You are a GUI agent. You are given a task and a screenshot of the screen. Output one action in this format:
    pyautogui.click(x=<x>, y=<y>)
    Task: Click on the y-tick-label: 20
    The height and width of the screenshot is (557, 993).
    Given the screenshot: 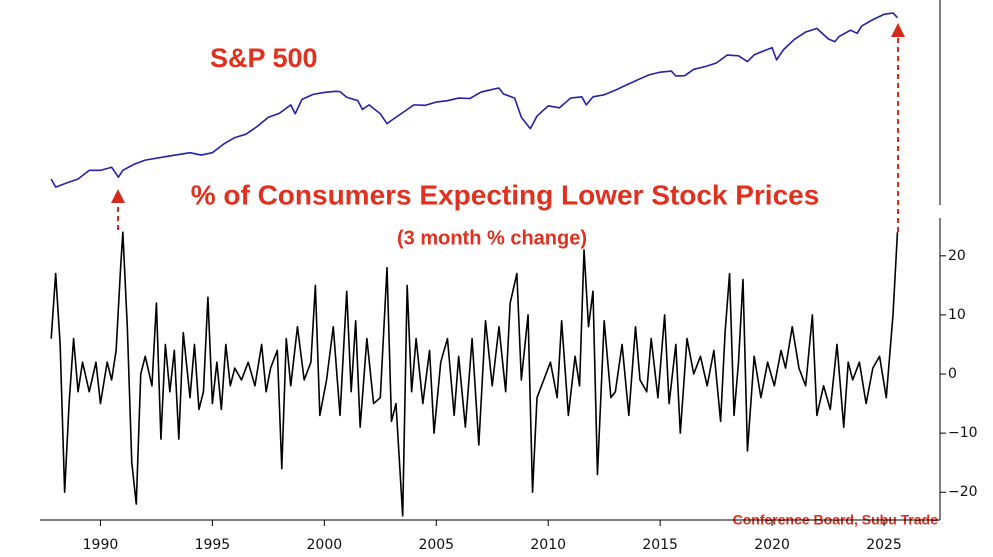 What is the action you would take?
    pyautogui.click(x=957, y=256)
    